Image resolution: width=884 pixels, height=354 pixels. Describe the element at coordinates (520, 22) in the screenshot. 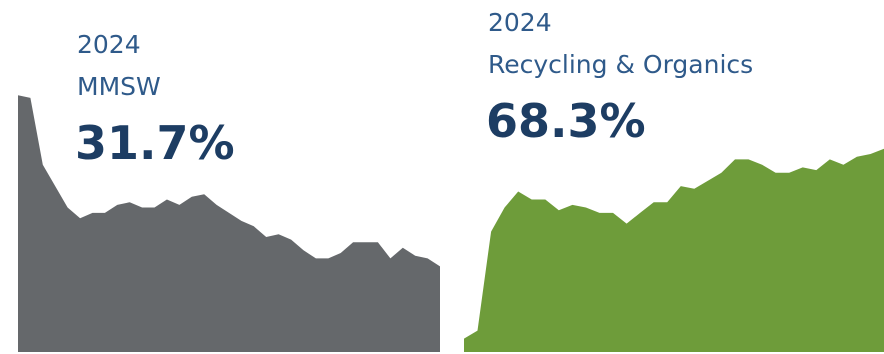

I see `recycling-year-label: 2024` at that location.